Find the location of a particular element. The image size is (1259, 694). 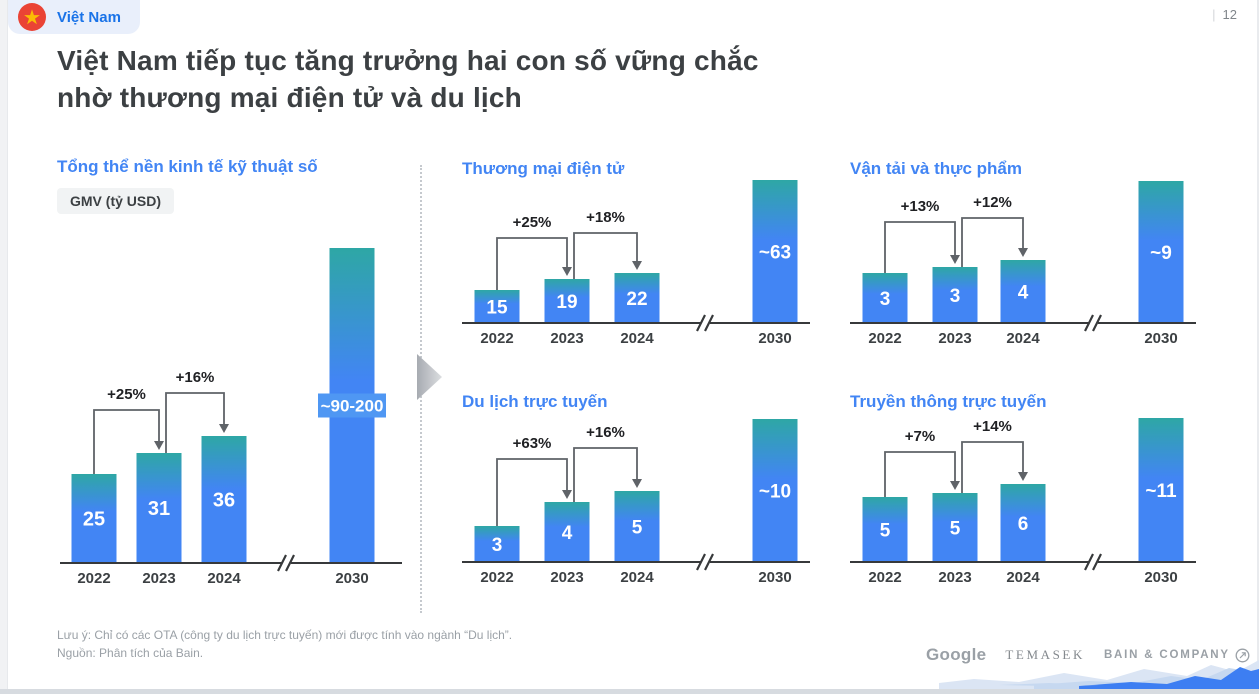

bain-circle-icon is located at coordinates (1242, 655).